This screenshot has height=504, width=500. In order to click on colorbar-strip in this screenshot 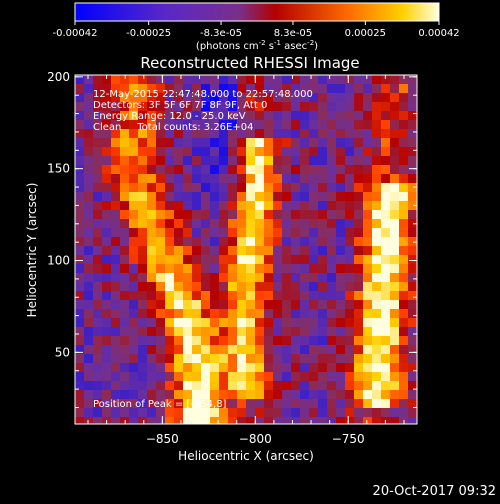, I will do `click(257, 12)`.